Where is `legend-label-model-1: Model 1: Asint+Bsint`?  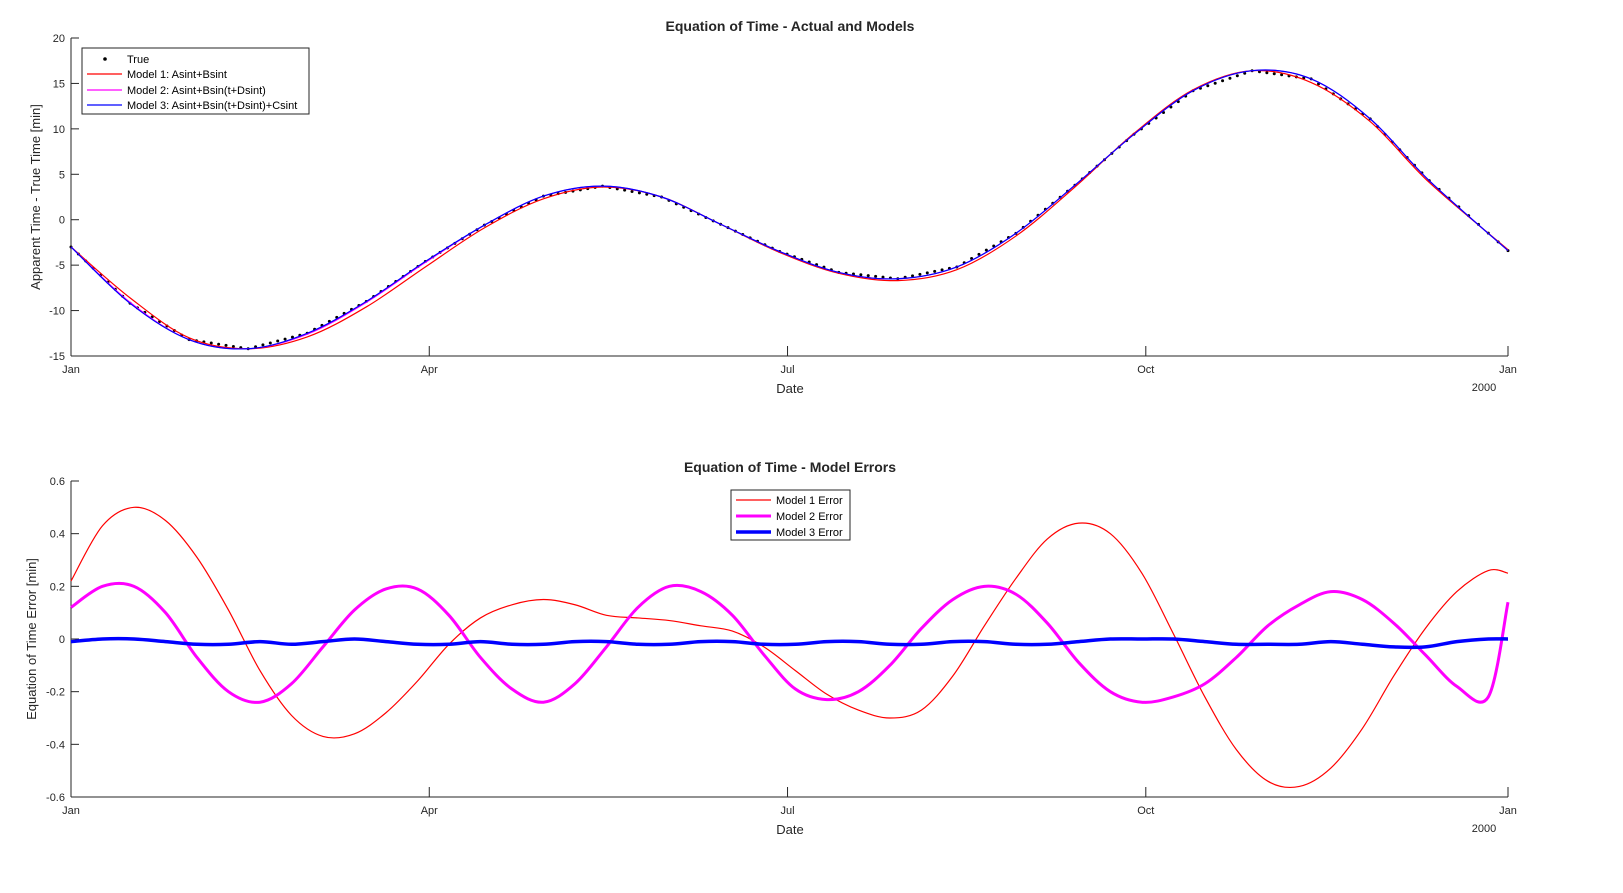 legend-label-model-1: Model 1: Asint+Bsint is located at coordinates (177, 75).